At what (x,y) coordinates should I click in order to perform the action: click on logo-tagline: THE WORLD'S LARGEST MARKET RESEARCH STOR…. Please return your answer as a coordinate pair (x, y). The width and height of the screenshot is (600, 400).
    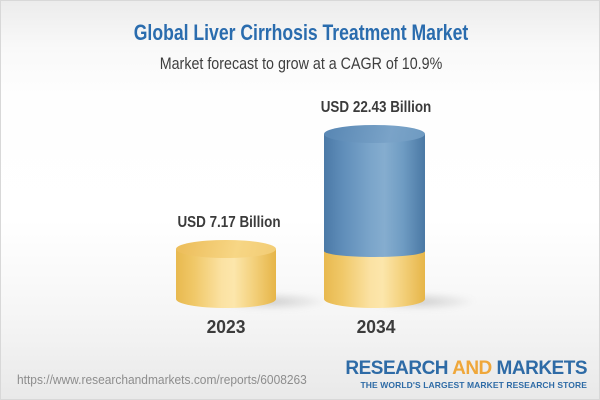
    Looking at the image, I should click on (473, 385).